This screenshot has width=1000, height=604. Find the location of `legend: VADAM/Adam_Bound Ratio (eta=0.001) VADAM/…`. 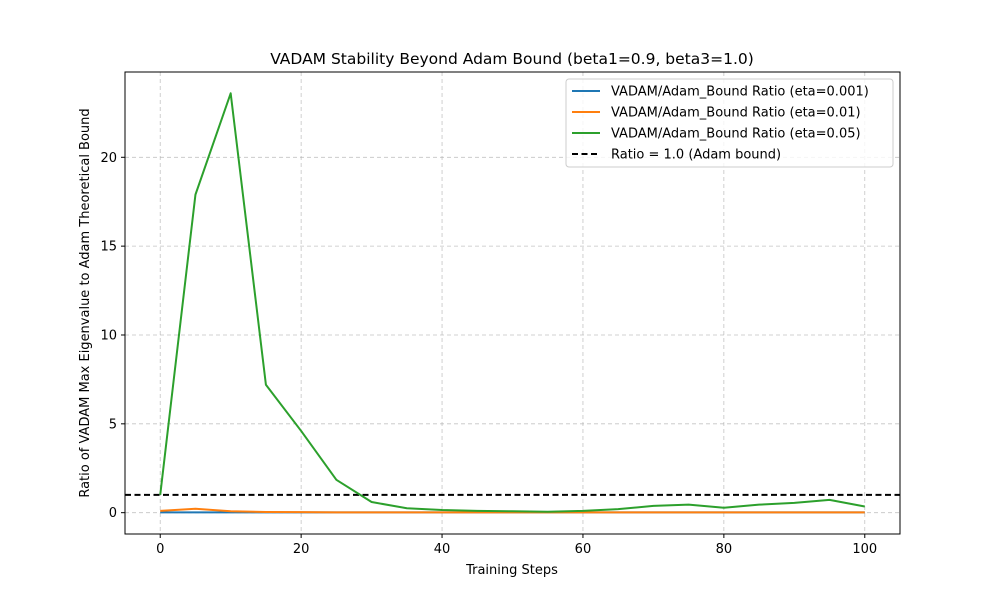

legend: VADAM/Adam_Bound Ratio (eta=0.001) VADAM/… is located at coordinates (729, 123).